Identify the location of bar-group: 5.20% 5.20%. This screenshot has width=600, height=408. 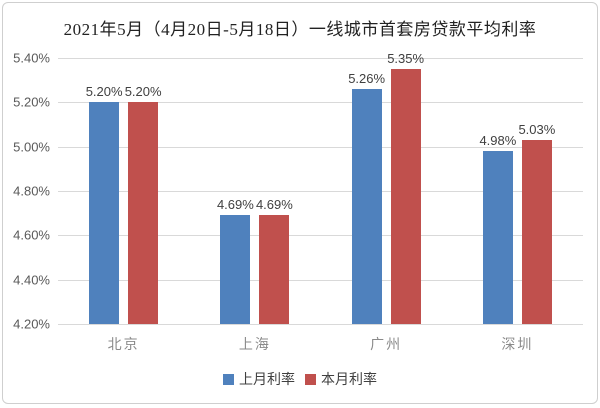
(123, 191).